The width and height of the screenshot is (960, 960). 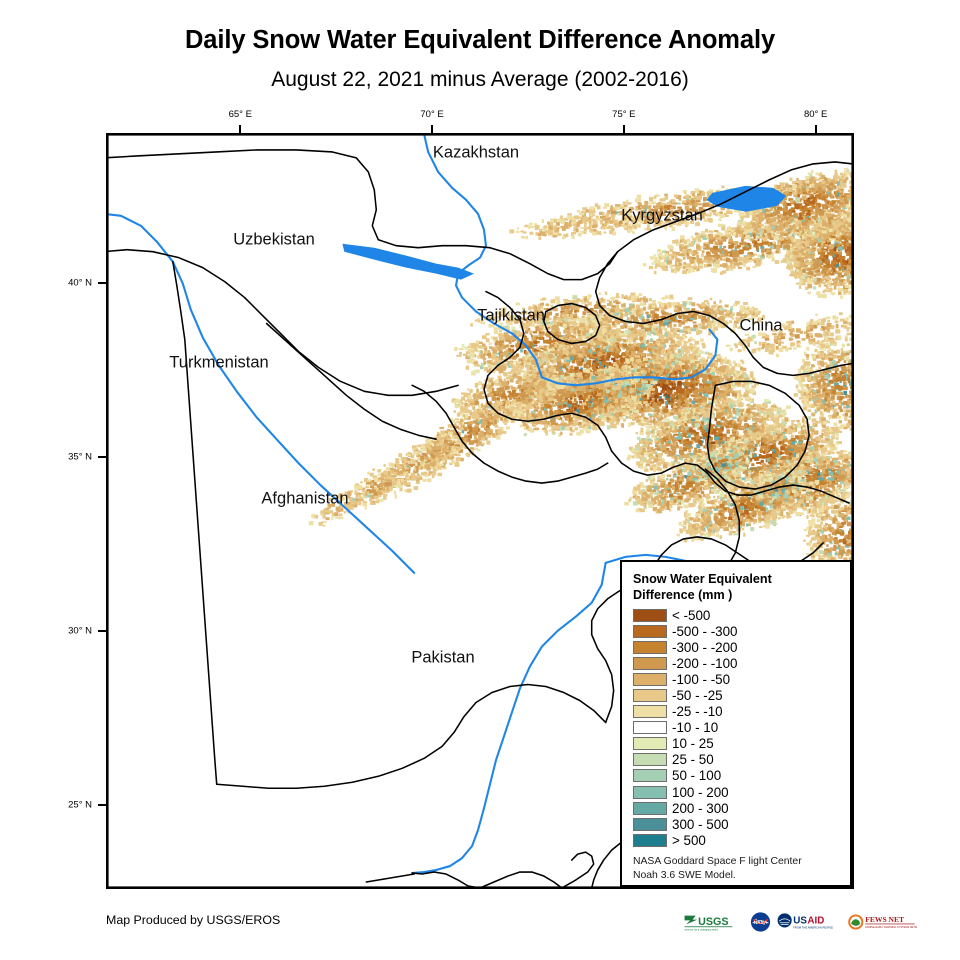 I want to click on legend-row: > 500, so click(x=741, y=840).